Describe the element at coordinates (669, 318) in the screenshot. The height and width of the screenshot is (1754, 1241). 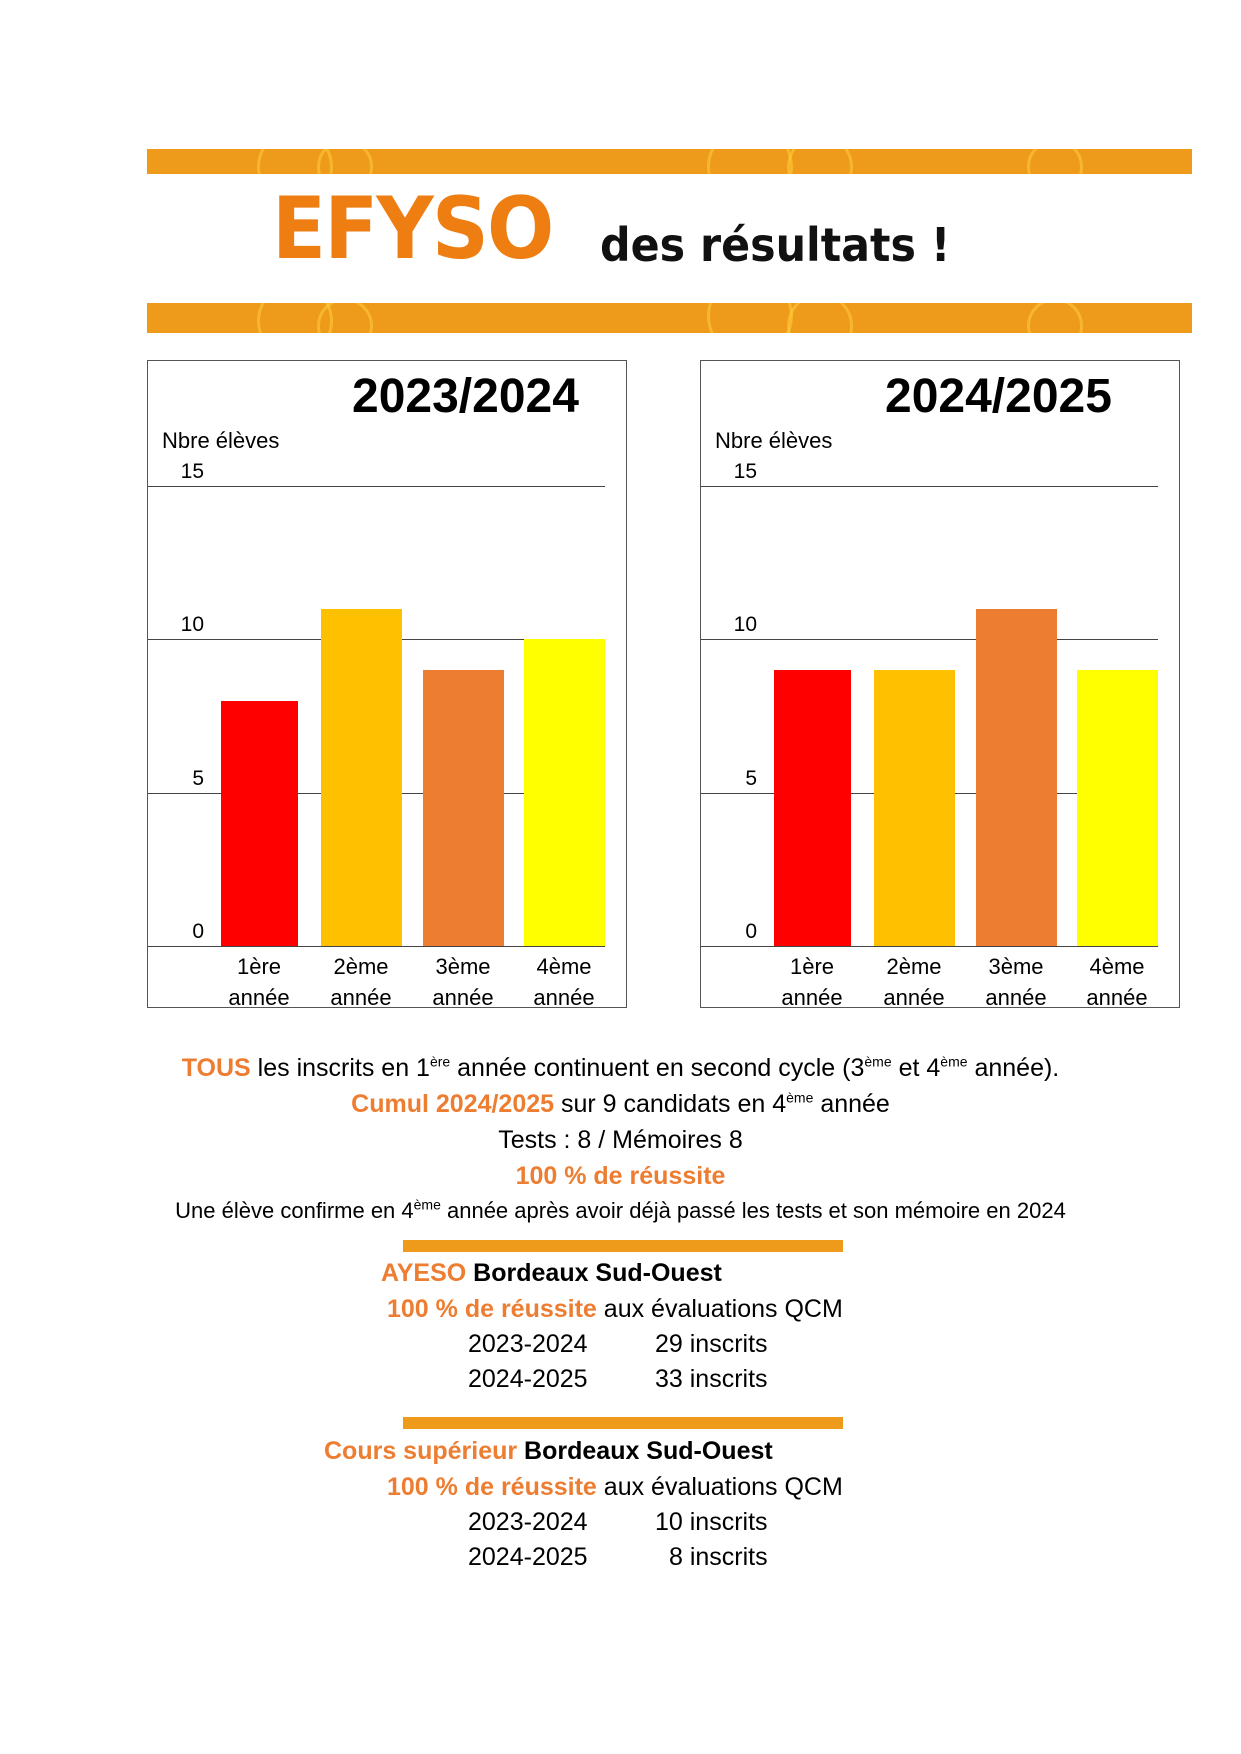
I see `banner-stripe-bottom` at that location.